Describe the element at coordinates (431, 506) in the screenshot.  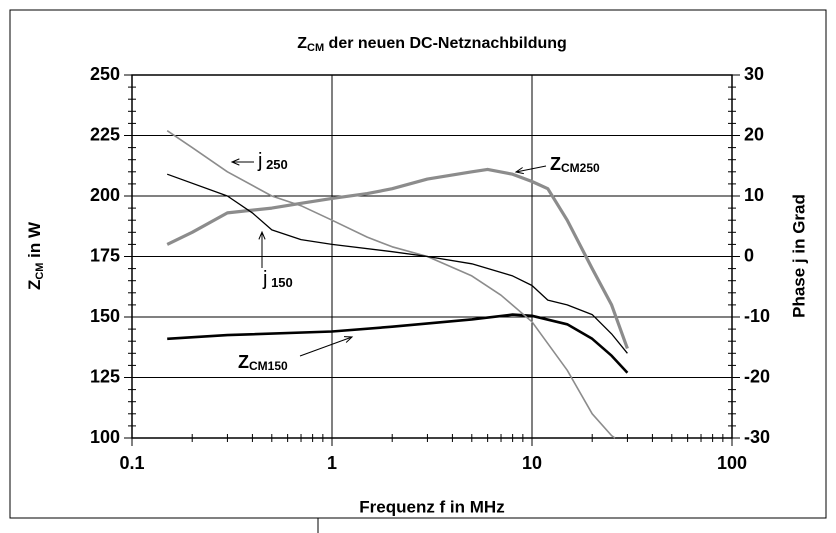
I see `x-axis-label: Frequenz f in MHz` at that location.